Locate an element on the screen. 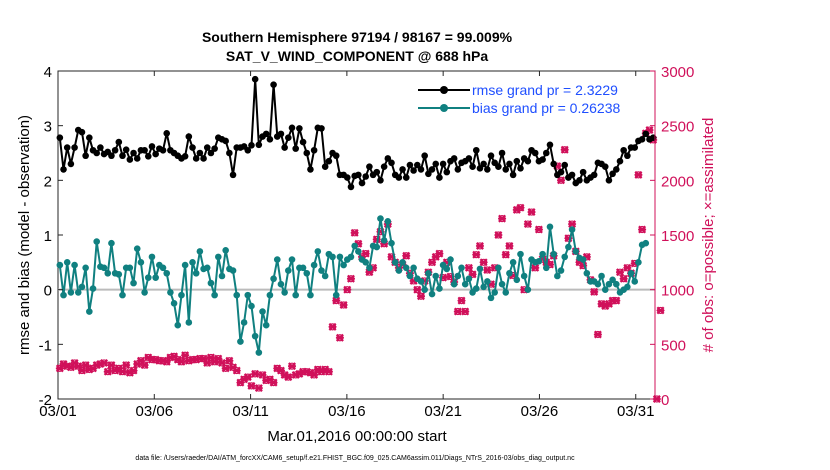 This screenshot has height=470, width=830. x-tick-label: 03/01 is located at coordinates (58, 411).